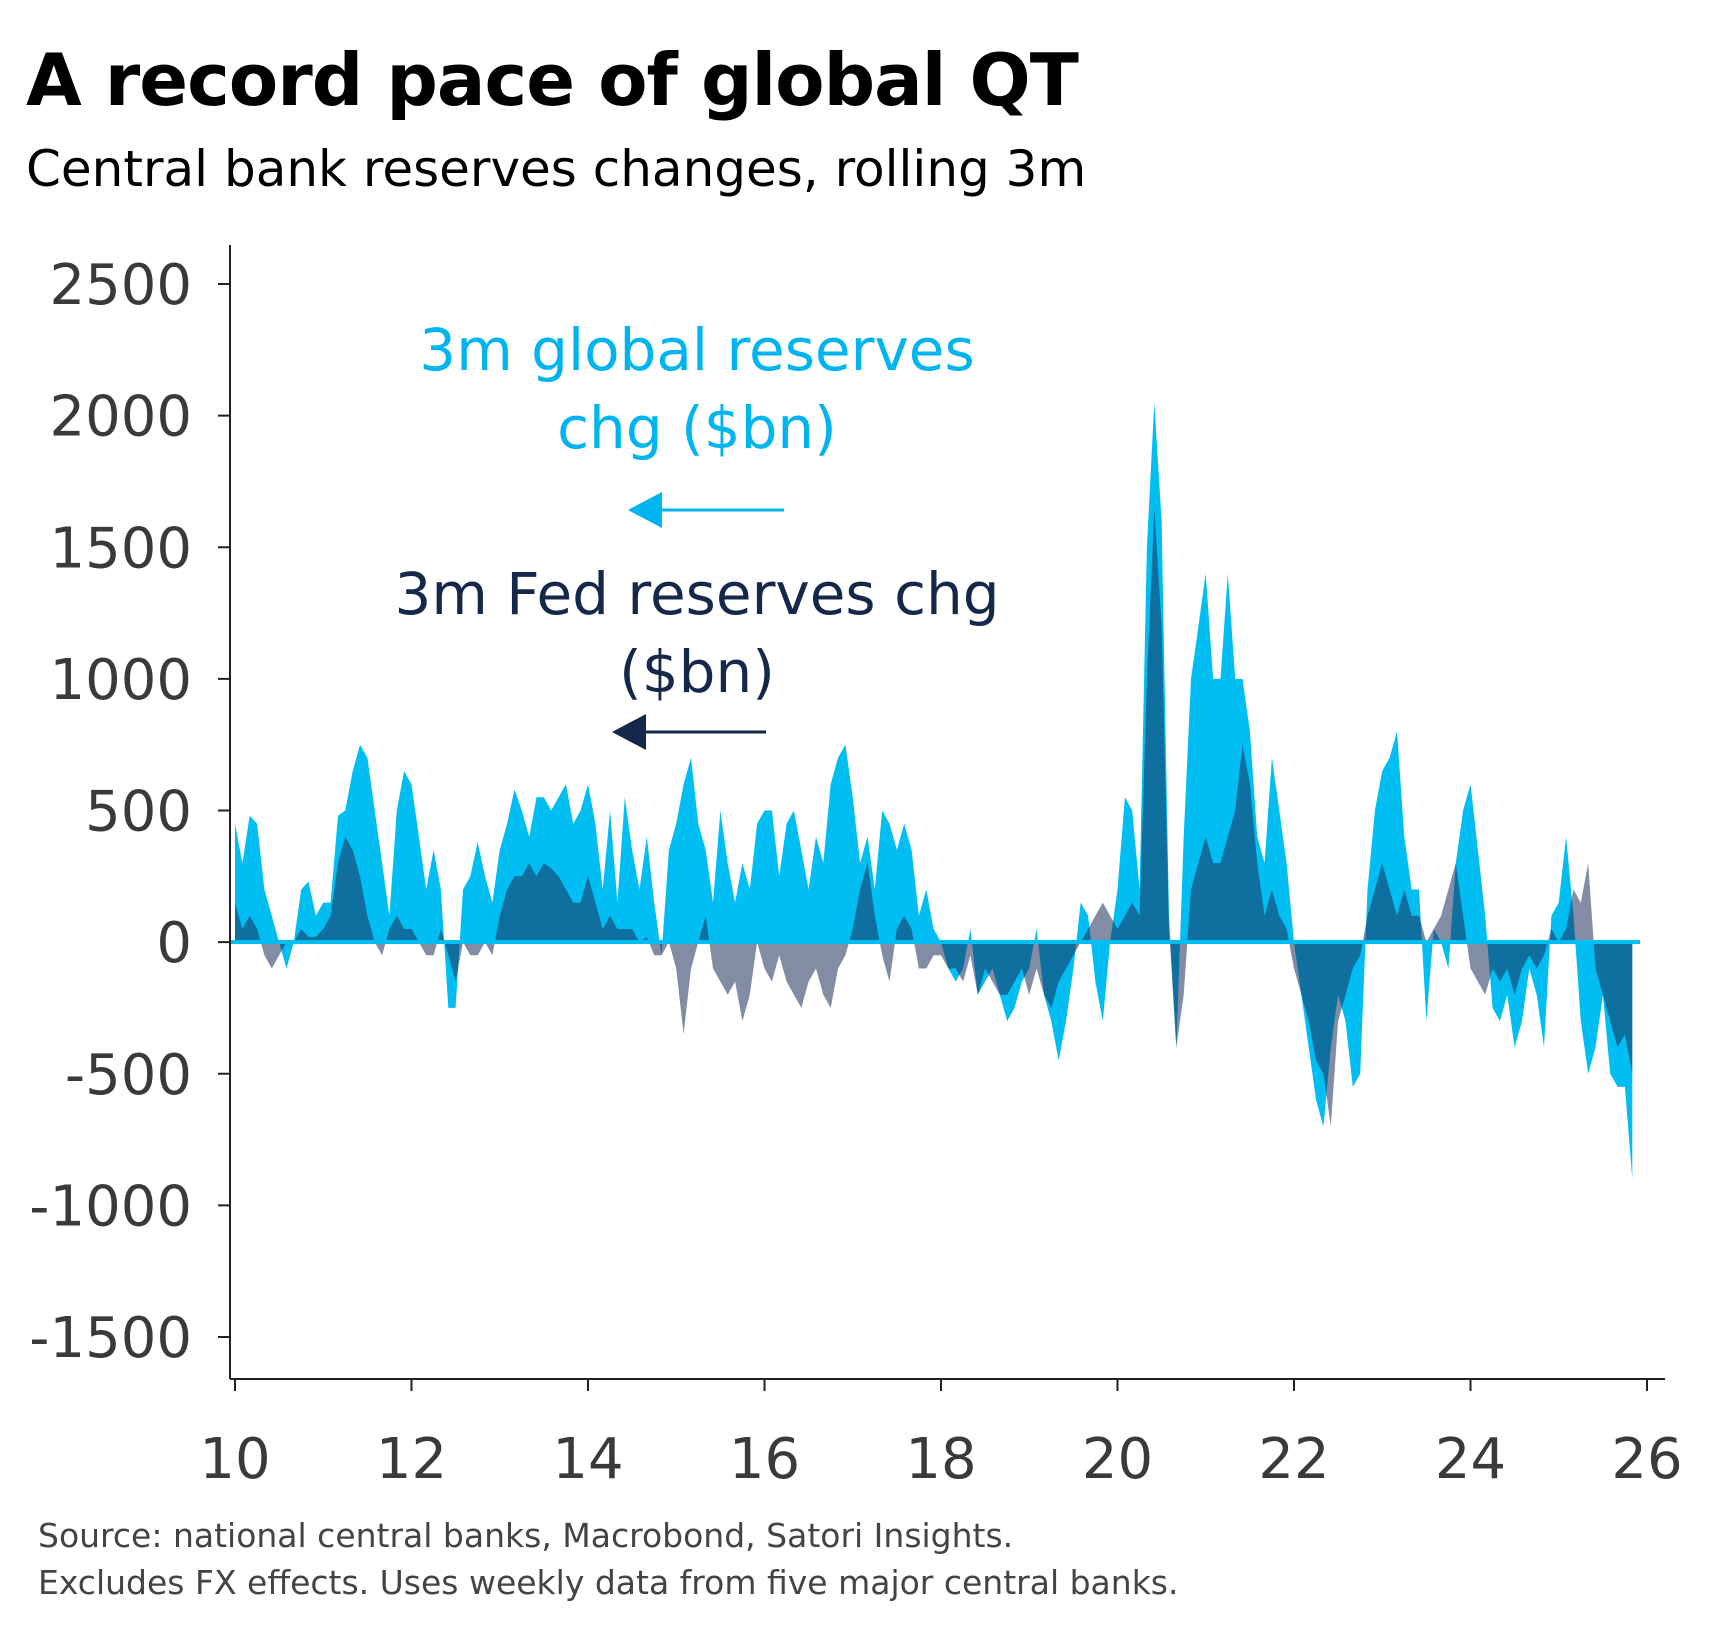  Describe the element at coordinates (120, 417) in the screenshot. I see `y-tick-label: 2000` at that location.